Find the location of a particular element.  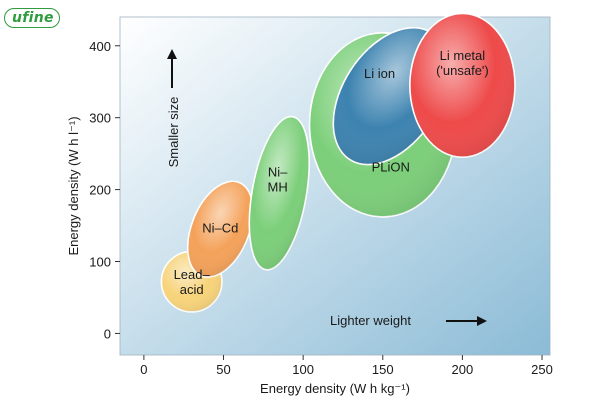

x-axis-ticks: 0 50 100 150 200 250 is located at coordinates (346, 366).